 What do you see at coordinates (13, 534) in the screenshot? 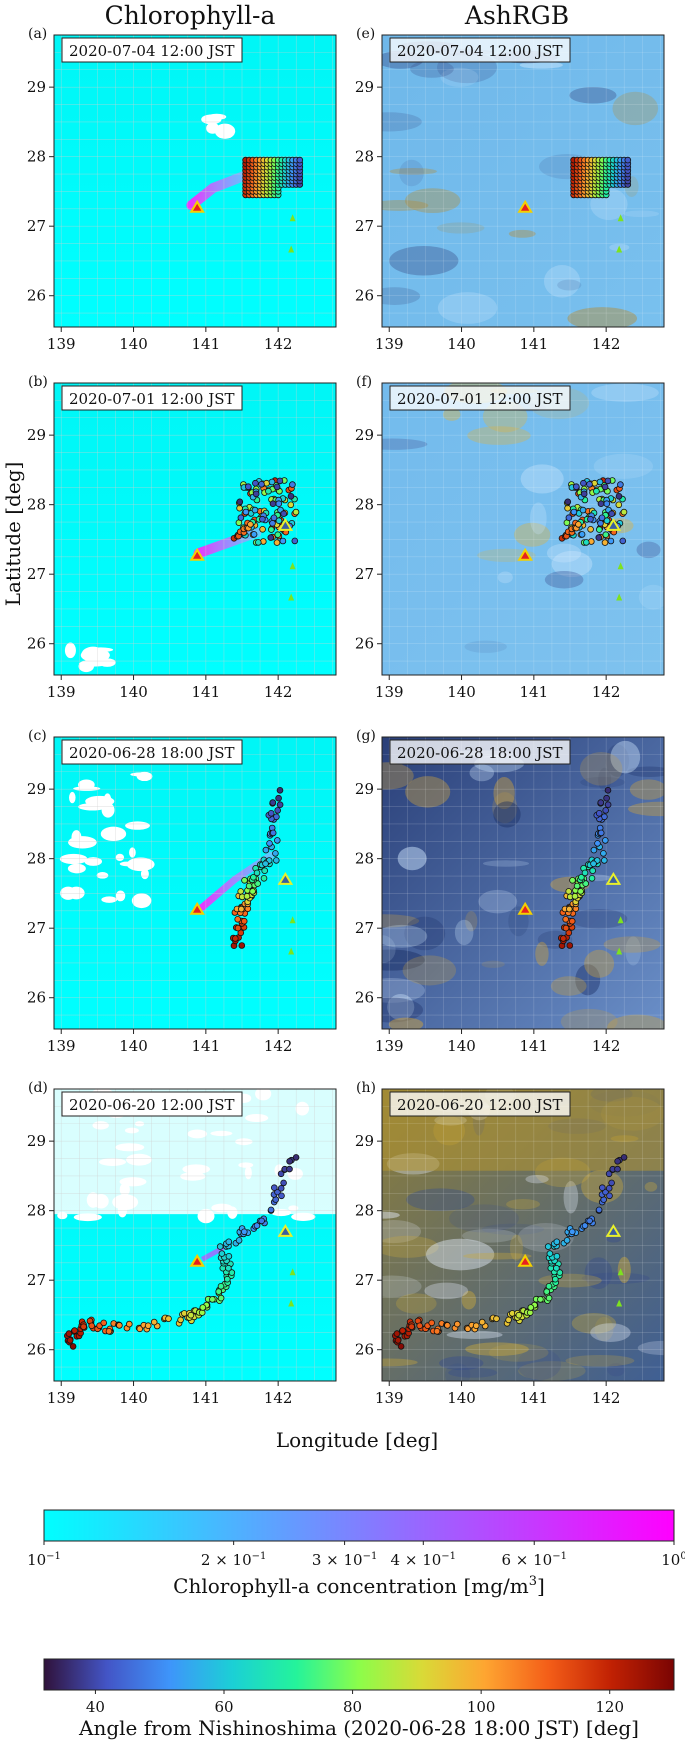
I see `y-axis-label: Latitude [deg]` at bounding box center [13, 534].